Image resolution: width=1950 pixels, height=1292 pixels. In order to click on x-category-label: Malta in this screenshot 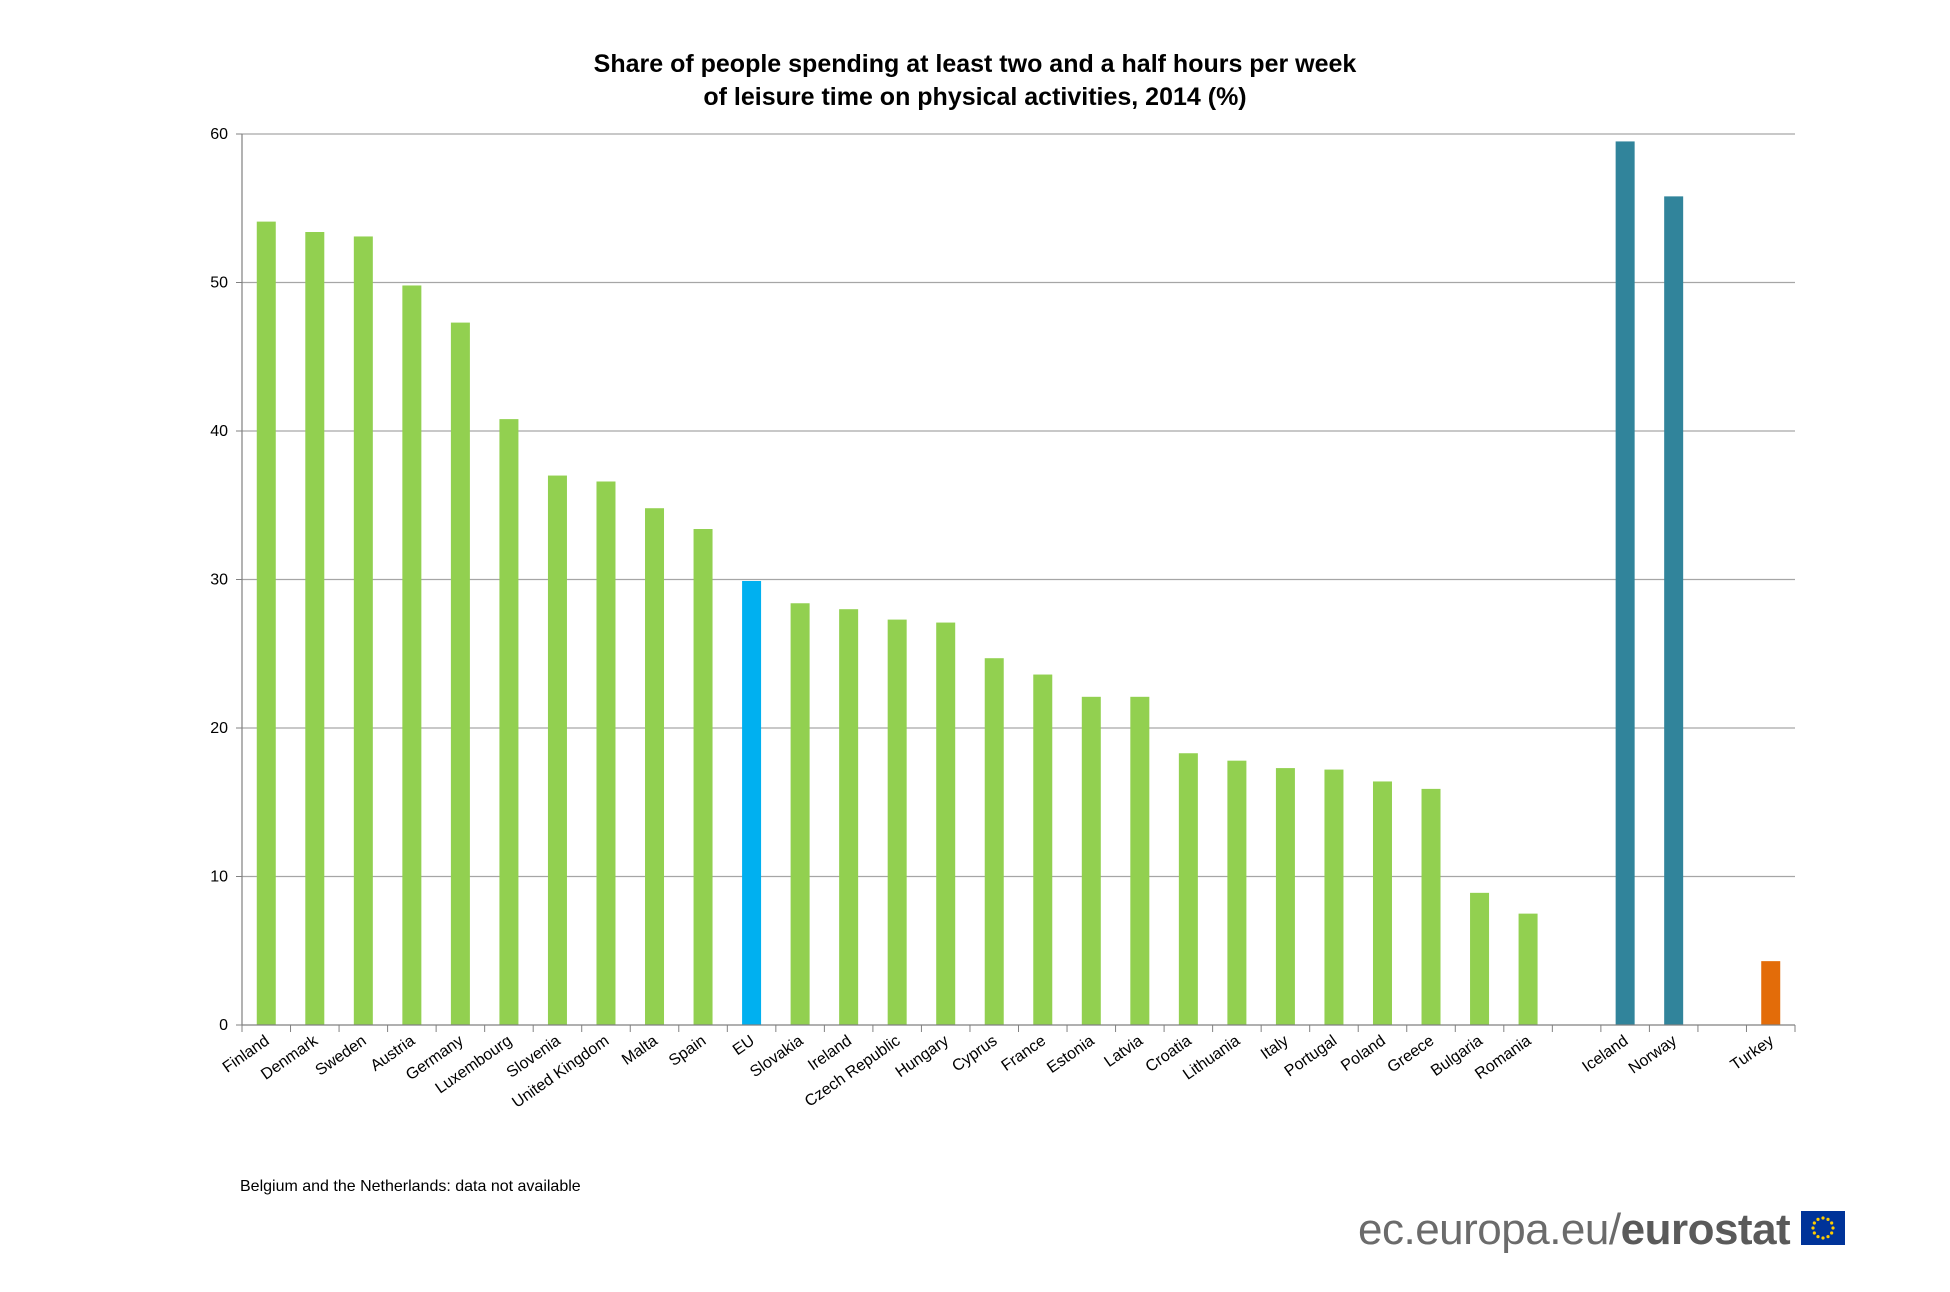, I will do `click(640, 1050)`.